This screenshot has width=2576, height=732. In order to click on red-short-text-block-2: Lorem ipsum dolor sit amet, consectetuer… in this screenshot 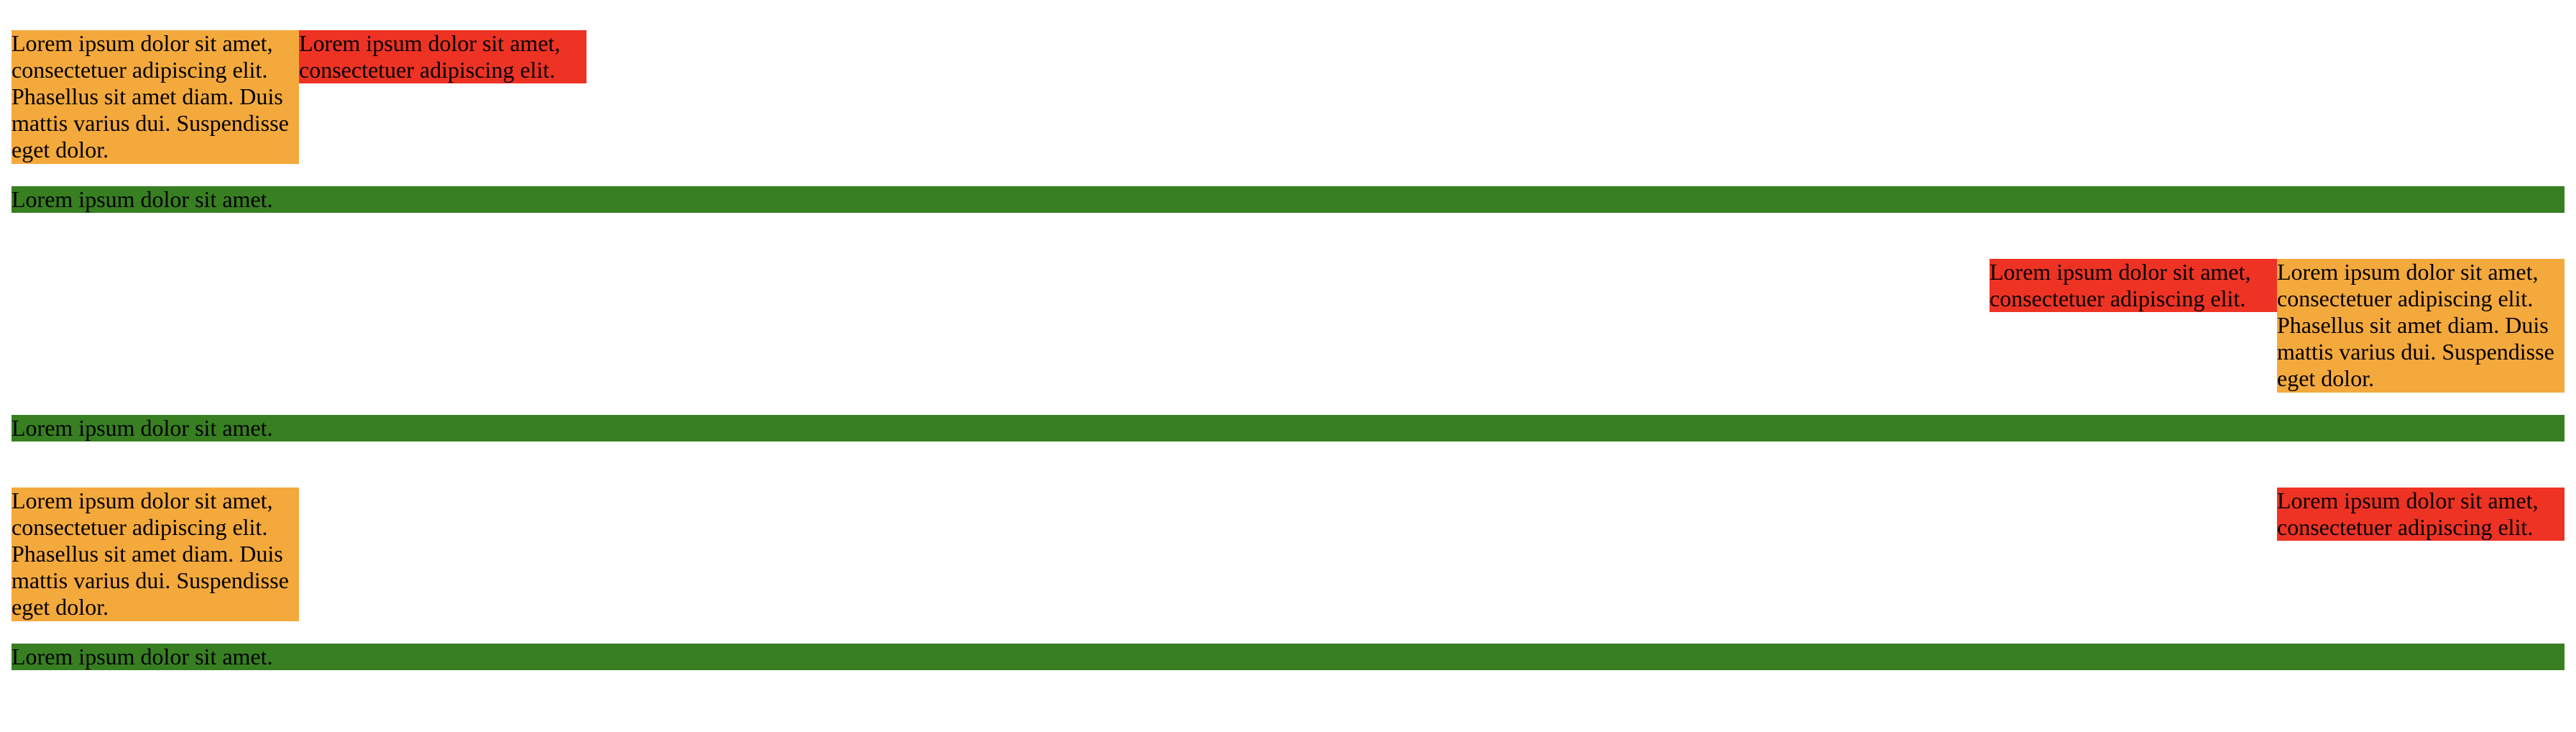, I will do `click(2133, 285)`.